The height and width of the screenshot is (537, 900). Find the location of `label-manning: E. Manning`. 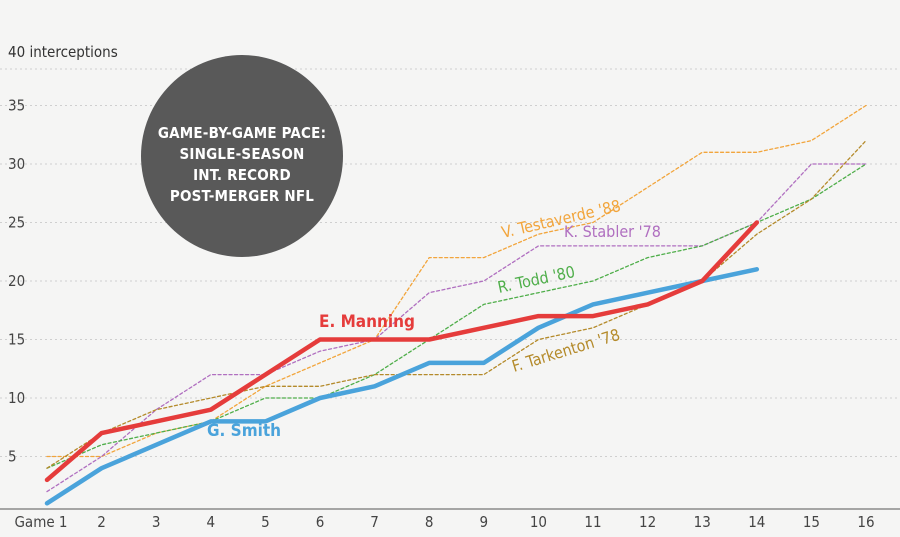

label-manning: E. Manning is located at coordinates (367, 322).